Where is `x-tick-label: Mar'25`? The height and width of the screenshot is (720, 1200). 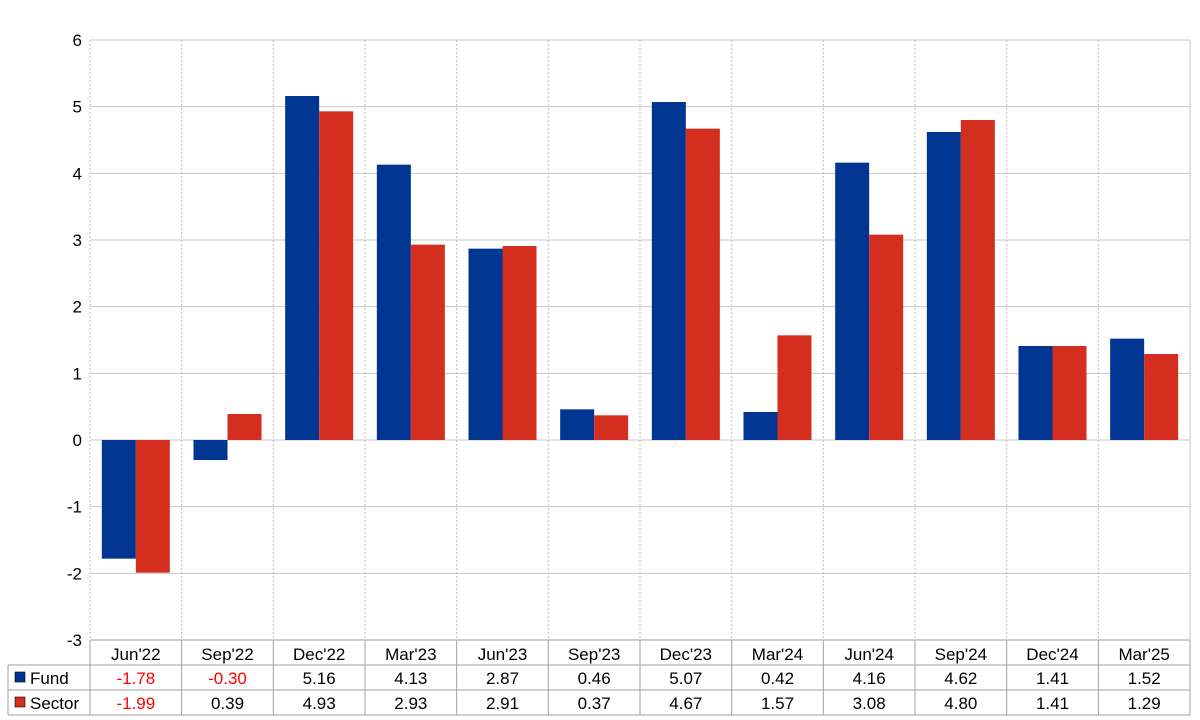 x-tick-label: Mar'25 is located at coordinates (1143, 654).